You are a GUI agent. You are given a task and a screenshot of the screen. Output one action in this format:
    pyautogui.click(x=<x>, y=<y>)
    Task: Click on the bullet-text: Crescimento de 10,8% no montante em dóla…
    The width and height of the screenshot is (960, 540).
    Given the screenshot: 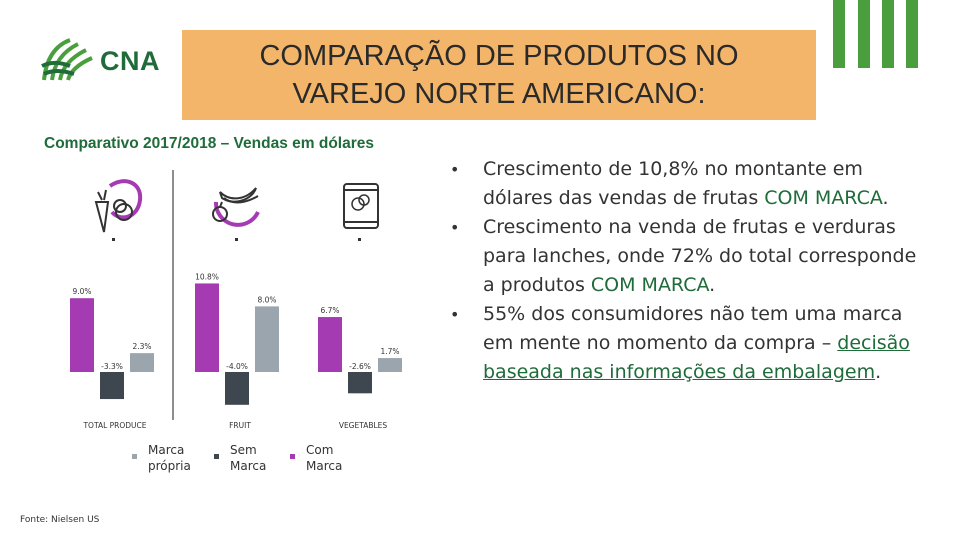 What is the action you would take?
    pyautogui.click(x=673, y=183)
    